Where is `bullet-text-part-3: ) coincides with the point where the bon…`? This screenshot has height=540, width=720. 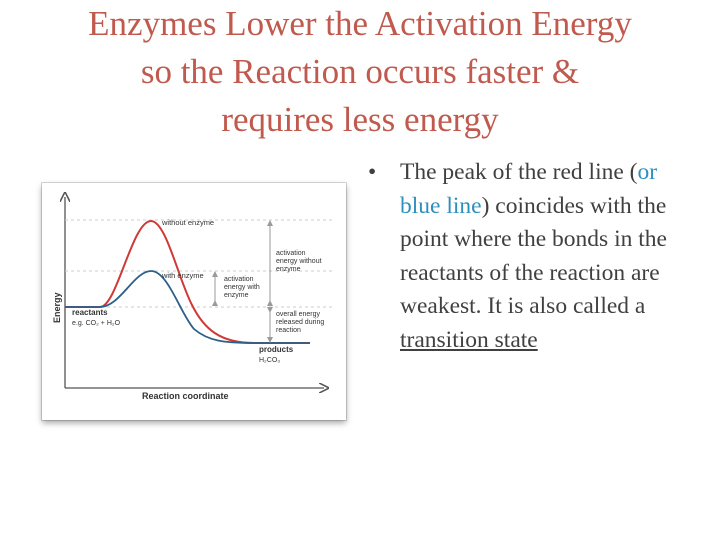
bullet-text-part-3: ) coincides with the point where the bon… is located at coordinates (533, 256).